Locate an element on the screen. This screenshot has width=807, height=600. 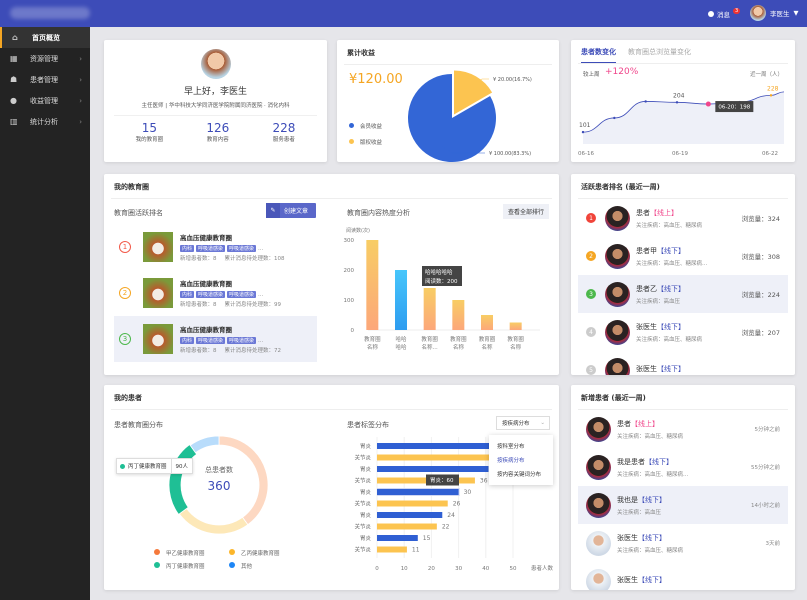
legend-item: 乙丙健康教育圈 is located at coordinates (266, 553).